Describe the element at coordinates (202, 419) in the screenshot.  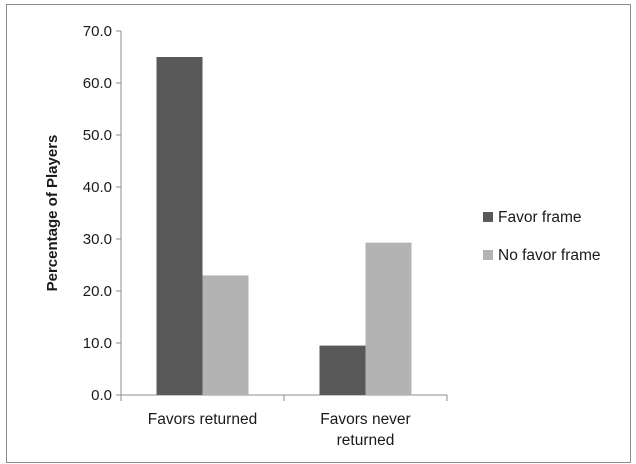
I see `x-category-label: Favors returned` at that location.